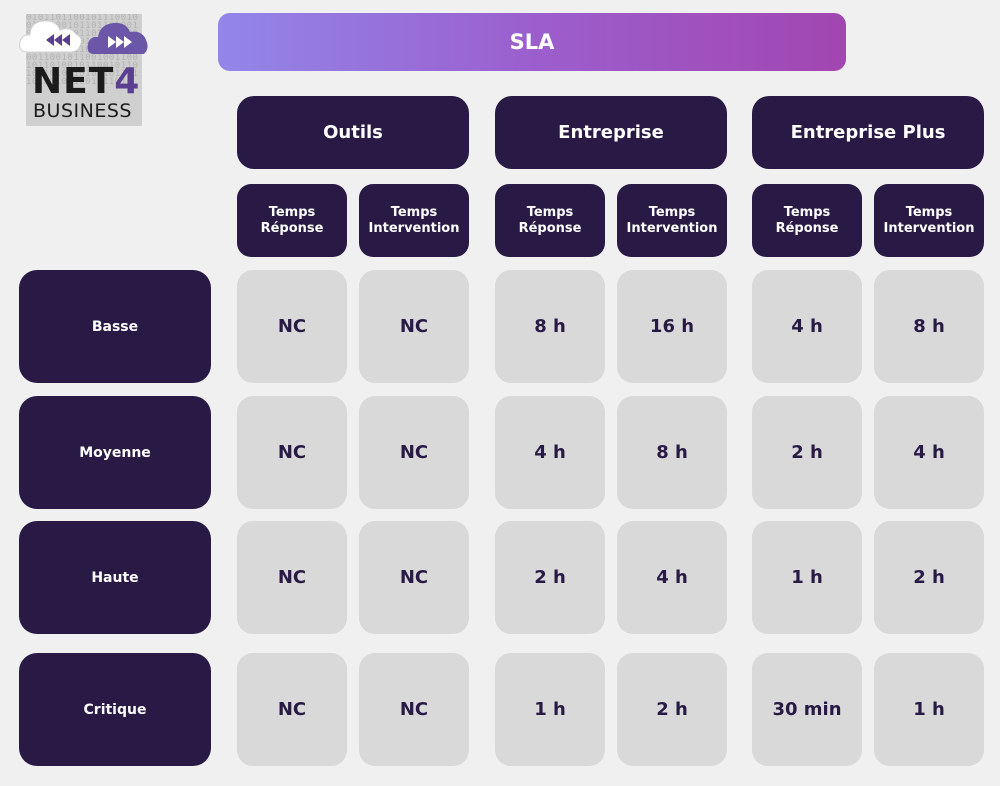 The height and width of the screenshot is (786, 1000). What do you see at coordinates (115, 326) in the screenshot?
I see `row-header: Basse` at bounding box center [115, 326].